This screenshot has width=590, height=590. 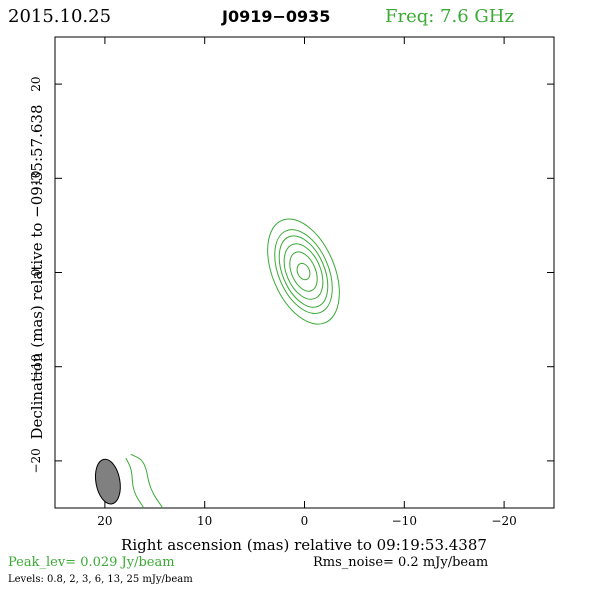 I want to click on x-tick-label: −20, so click(x=503, y=521).